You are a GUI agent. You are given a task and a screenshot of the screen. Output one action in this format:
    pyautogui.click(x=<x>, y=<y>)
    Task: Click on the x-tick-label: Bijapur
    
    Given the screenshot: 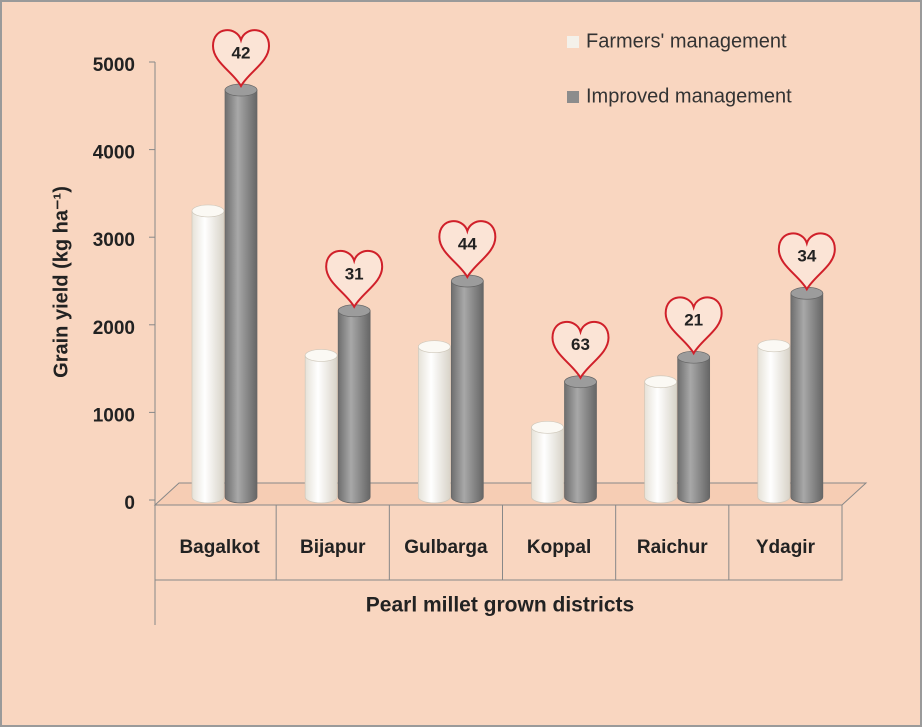 What is the action you would take?
    pyautogui.click(x=333, y=547)
    